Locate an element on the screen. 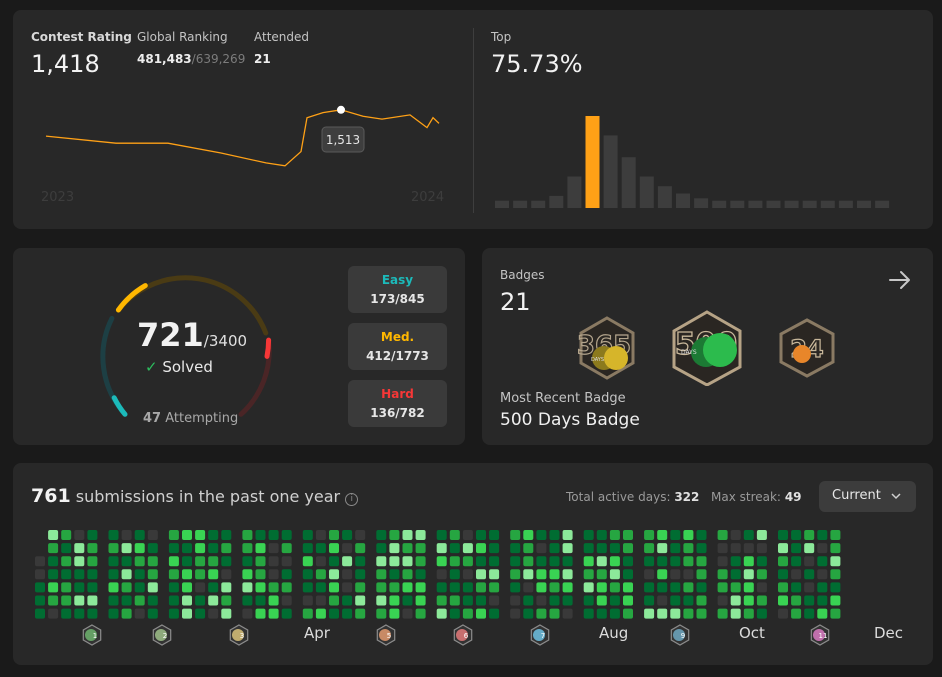  2024-badge-icon: 24 is located at coordinates (807, 348).